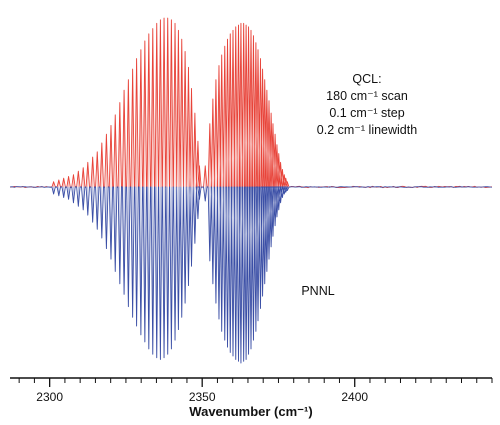 Image resolution: width=500 pixels, height=425 pixels. Describe the element at coordinates (202, 397) in the screenshot. I see `tick-label-2350: 2350` at that location.